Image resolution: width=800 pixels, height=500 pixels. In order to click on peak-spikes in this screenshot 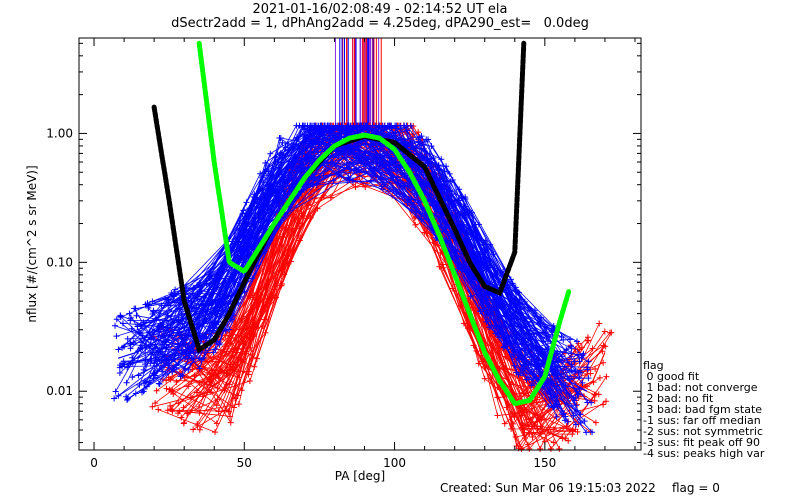, I will do `click(358, 83)`.